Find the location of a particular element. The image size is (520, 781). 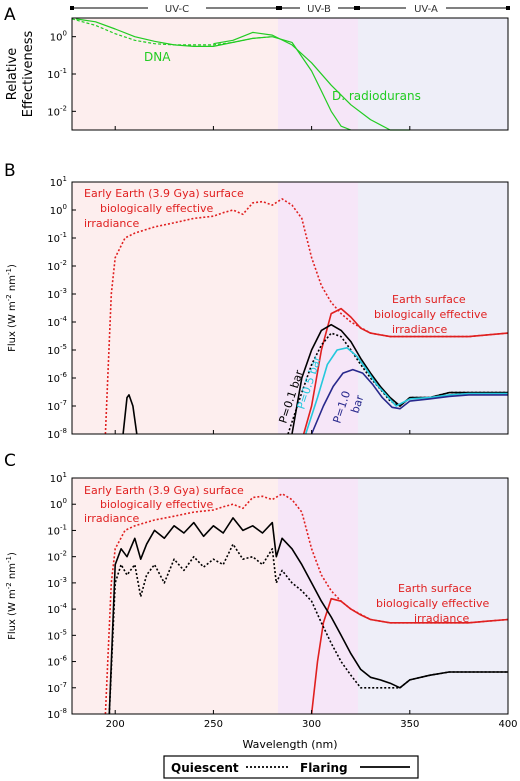

panel-c-ylabel: Flux (W m-2 nm-1) is located at coordinates (11, 596).